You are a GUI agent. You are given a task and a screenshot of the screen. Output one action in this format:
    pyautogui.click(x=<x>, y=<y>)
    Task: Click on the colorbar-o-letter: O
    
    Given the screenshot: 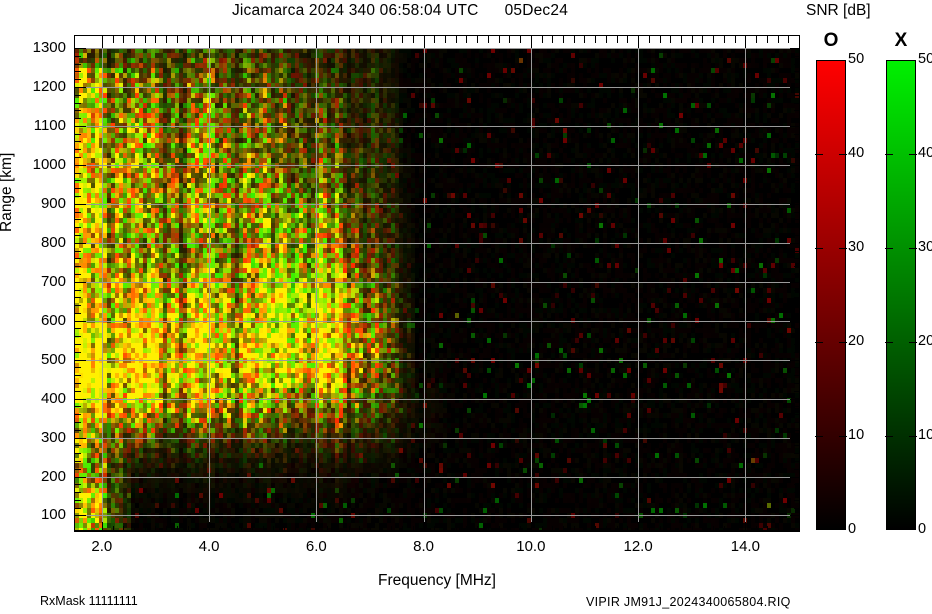 What is the action you would take?
    pyautogui.click(x=831, y=40)
    